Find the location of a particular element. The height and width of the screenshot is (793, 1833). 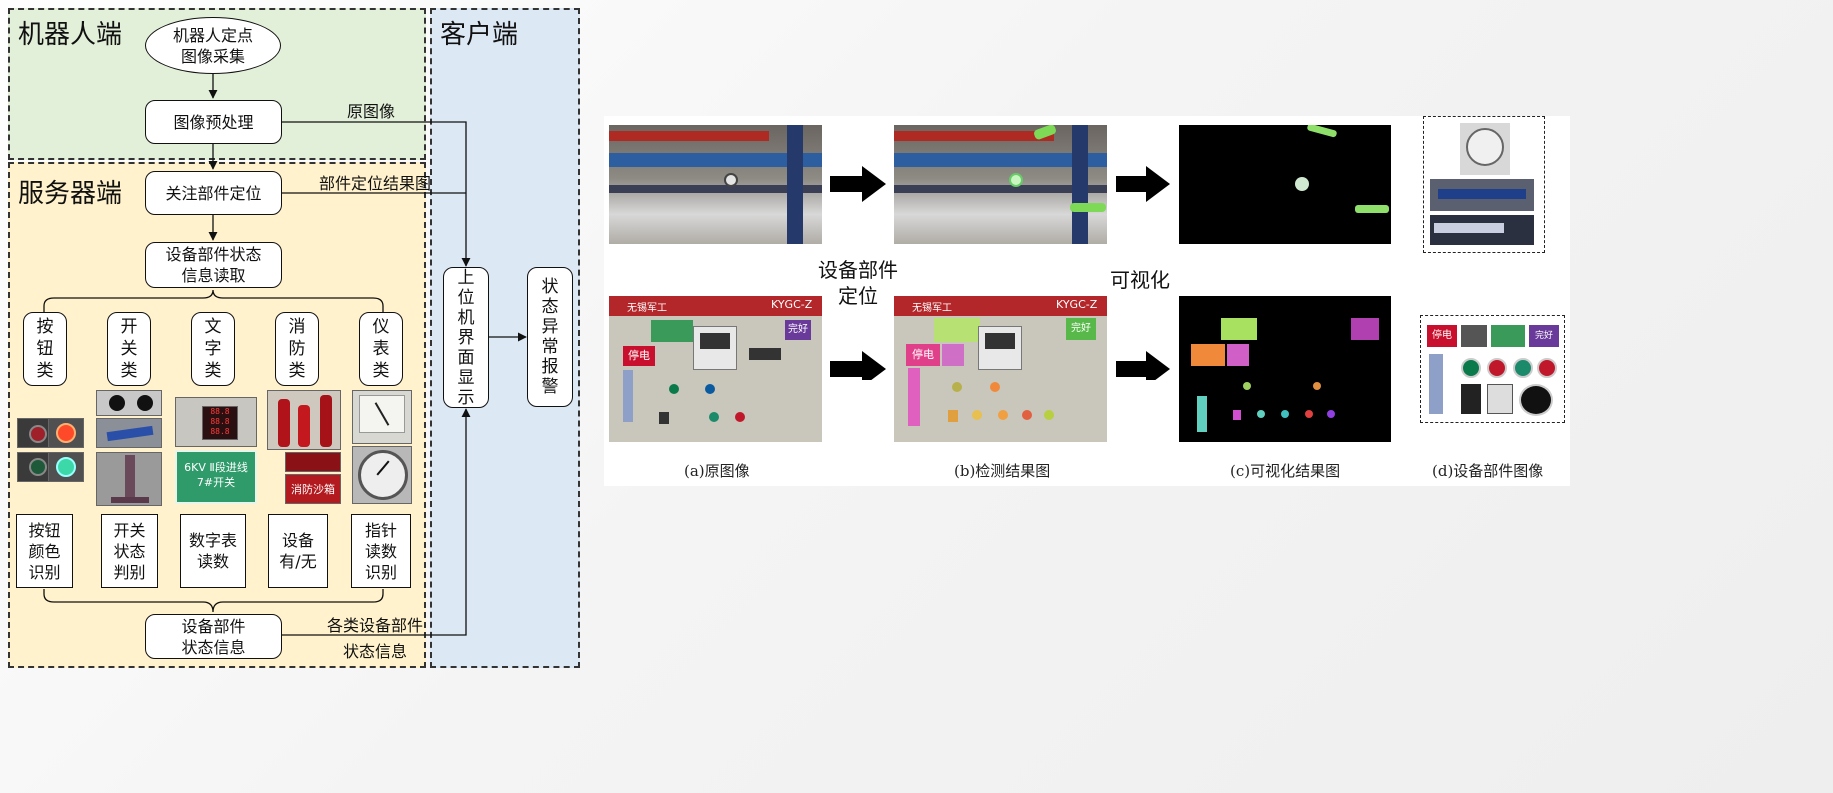

part-tag-good: 完好 is located at coordinates (1544, 336).